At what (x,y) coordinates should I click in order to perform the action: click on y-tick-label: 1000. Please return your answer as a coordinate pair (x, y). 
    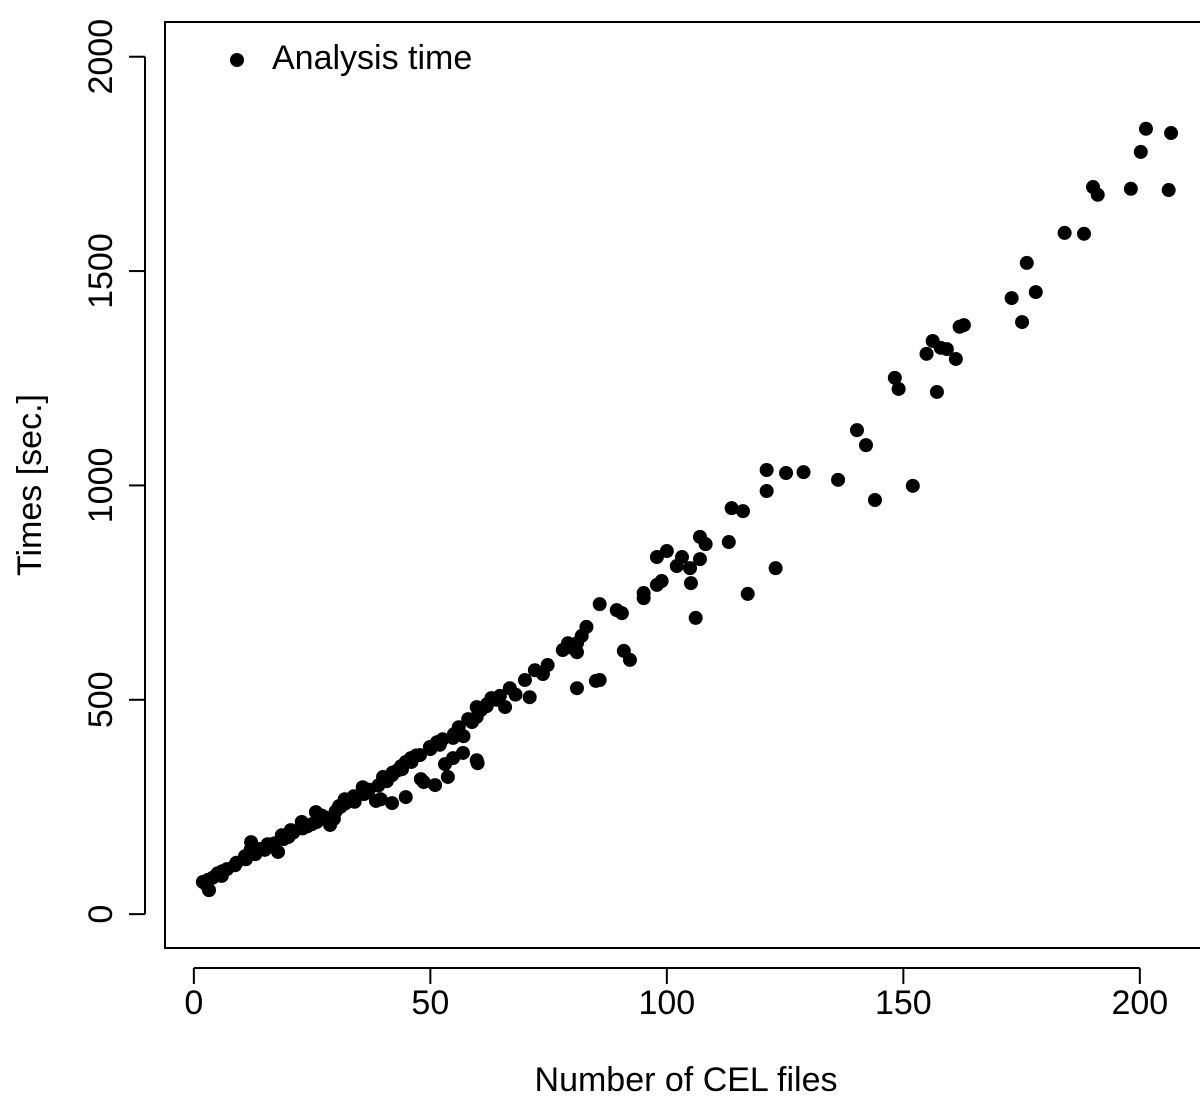
    Looking at the image, I should click on (101, 486).